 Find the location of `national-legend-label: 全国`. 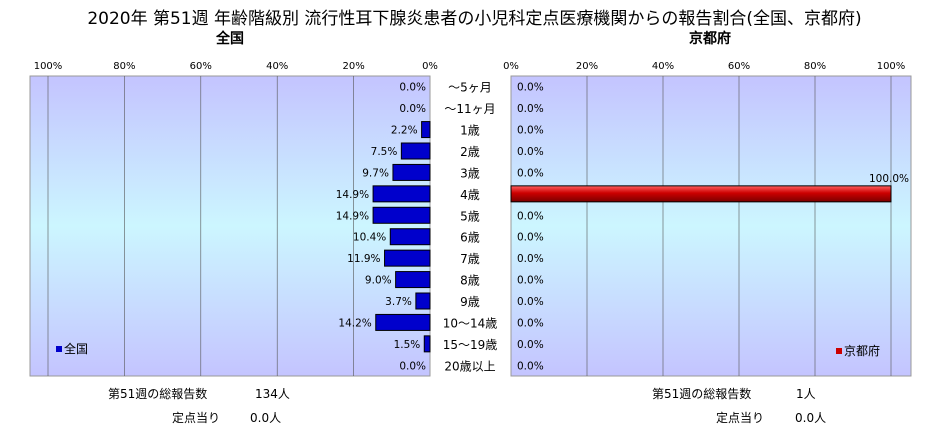

national-legend-label: 全国 is located at coordinates (76, 348).